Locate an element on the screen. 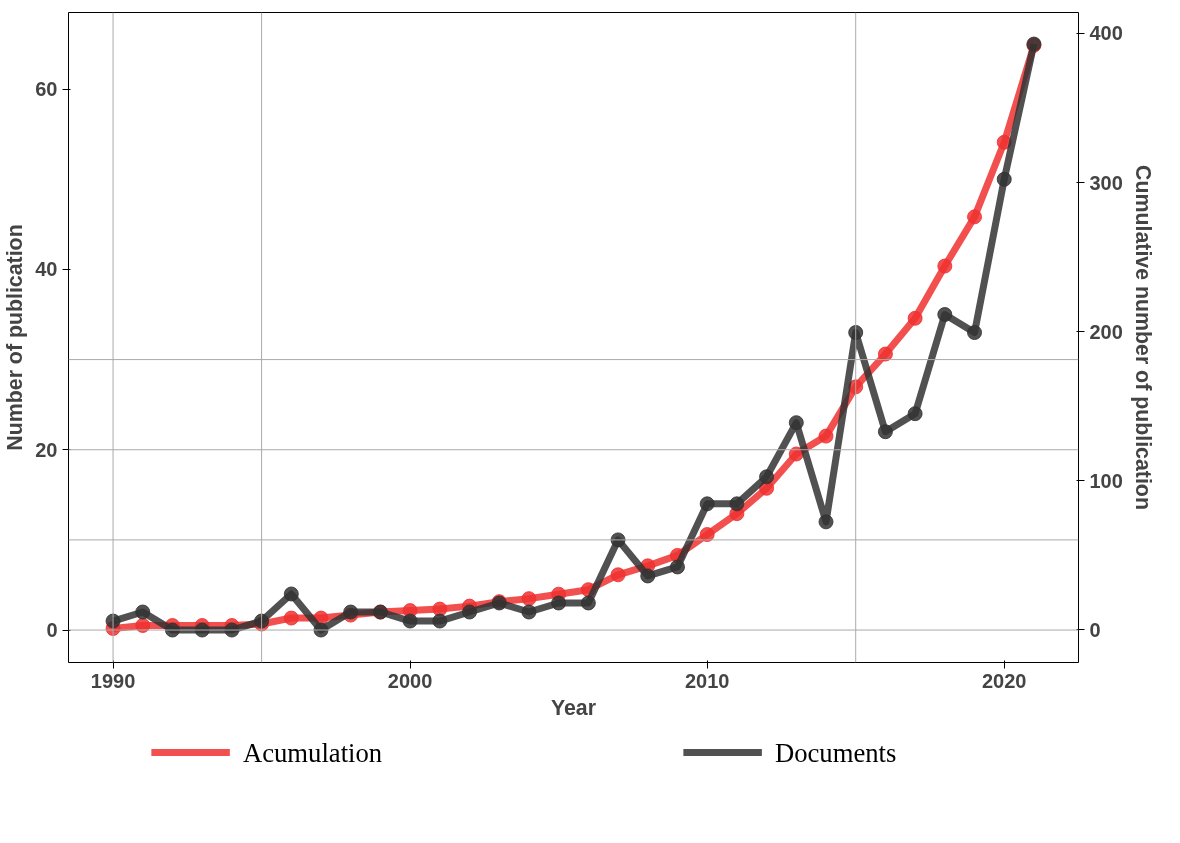 The width and height of the screenshot is (1180, 843). y2-tick-label: 100 is located at coordinates (1106, 480).